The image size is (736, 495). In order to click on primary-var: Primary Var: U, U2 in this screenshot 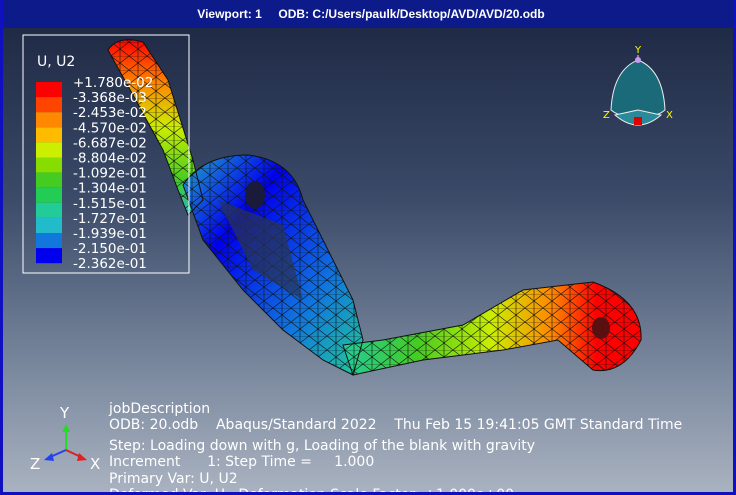, I will do `click(173, 479)`.